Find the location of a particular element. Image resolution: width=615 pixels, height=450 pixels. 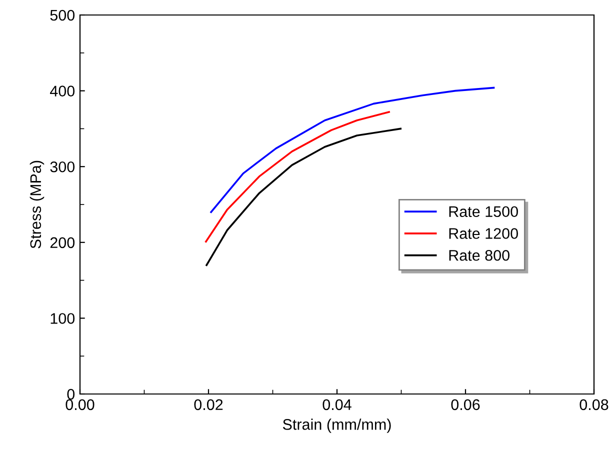

x-axis-title: Strain (mm/mm) is located at coordinates (336, 425).